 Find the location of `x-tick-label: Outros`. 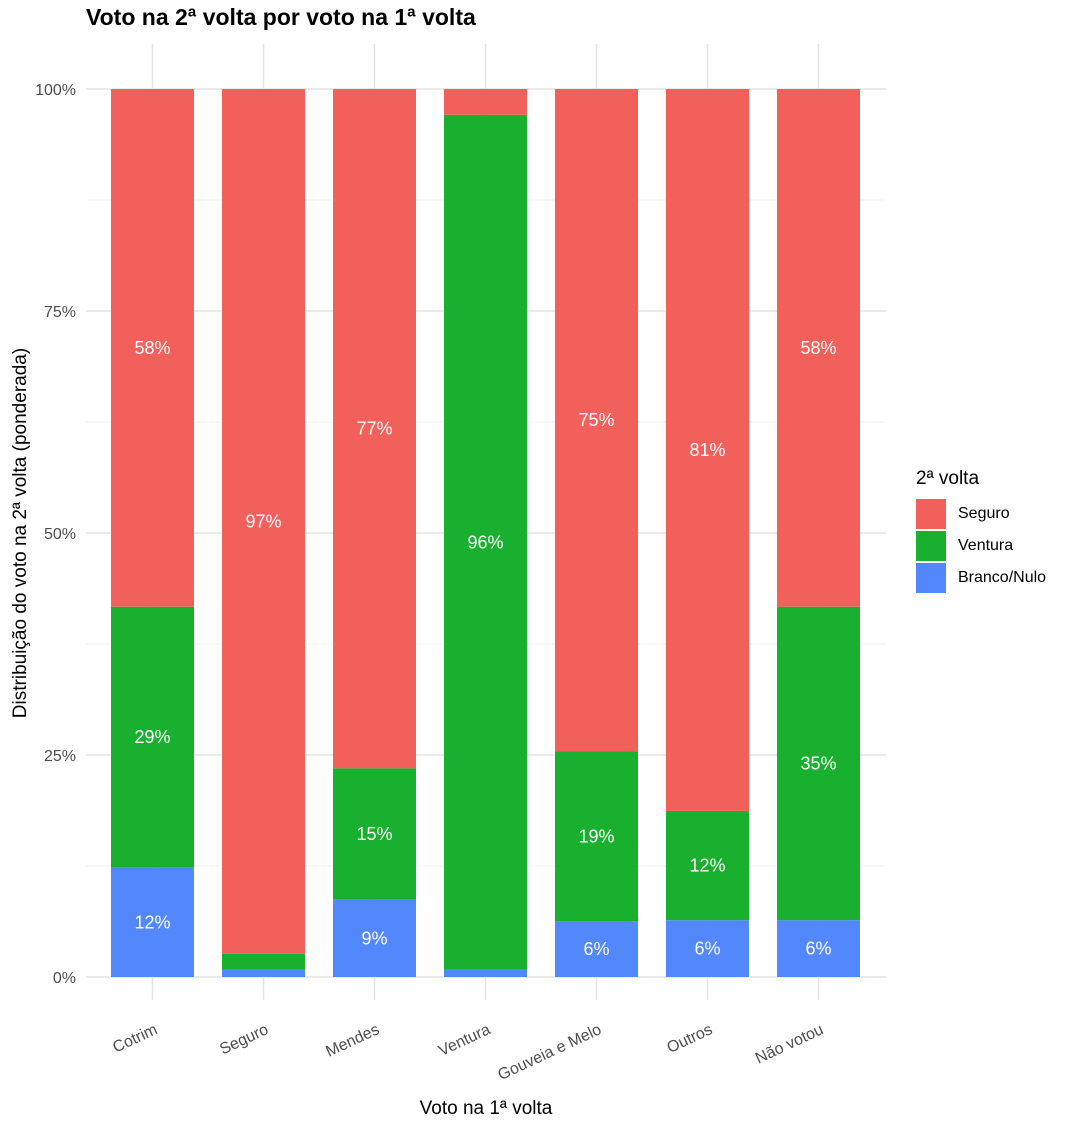

x-tick-label: Outros is located at coordinates (689, 1039).